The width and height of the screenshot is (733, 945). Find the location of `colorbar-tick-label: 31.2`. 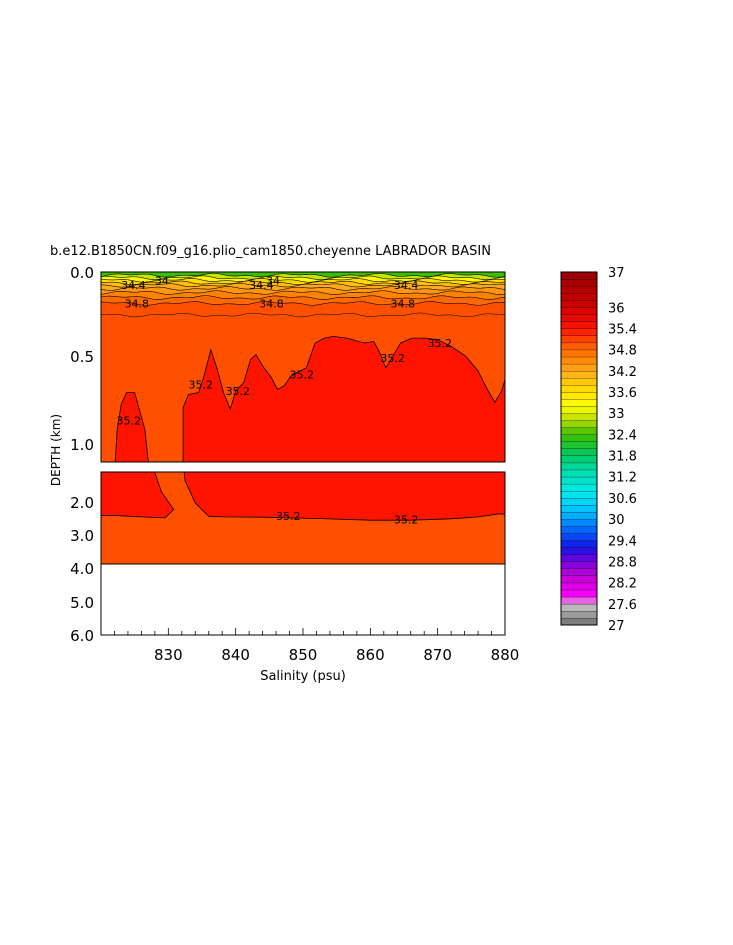

colorbar-tick-label: 31.2 is located at coordinates (622, 478).